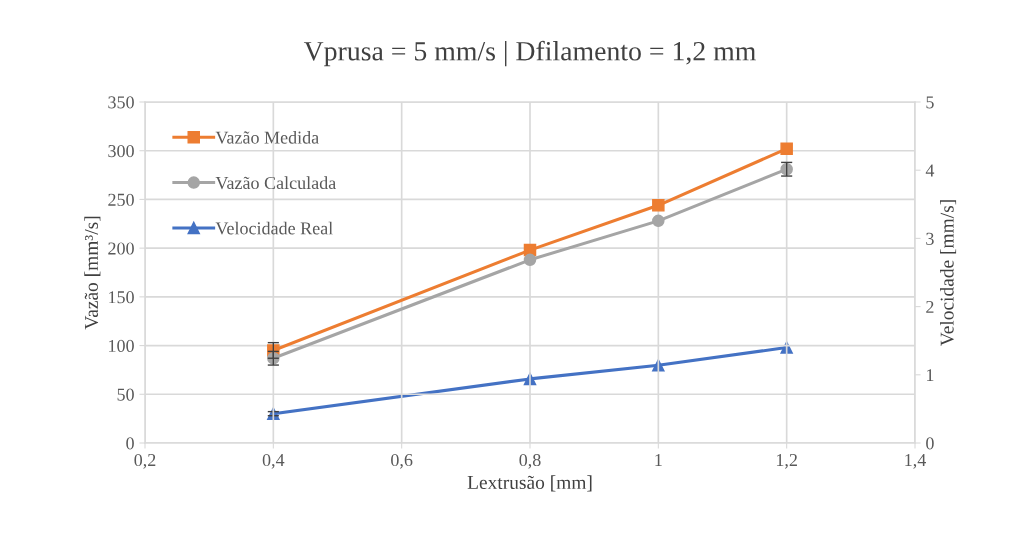 The height and width of the screenshot is (554, 1019). I want to click on x-tick-label: 1,4, so click(915, 461).